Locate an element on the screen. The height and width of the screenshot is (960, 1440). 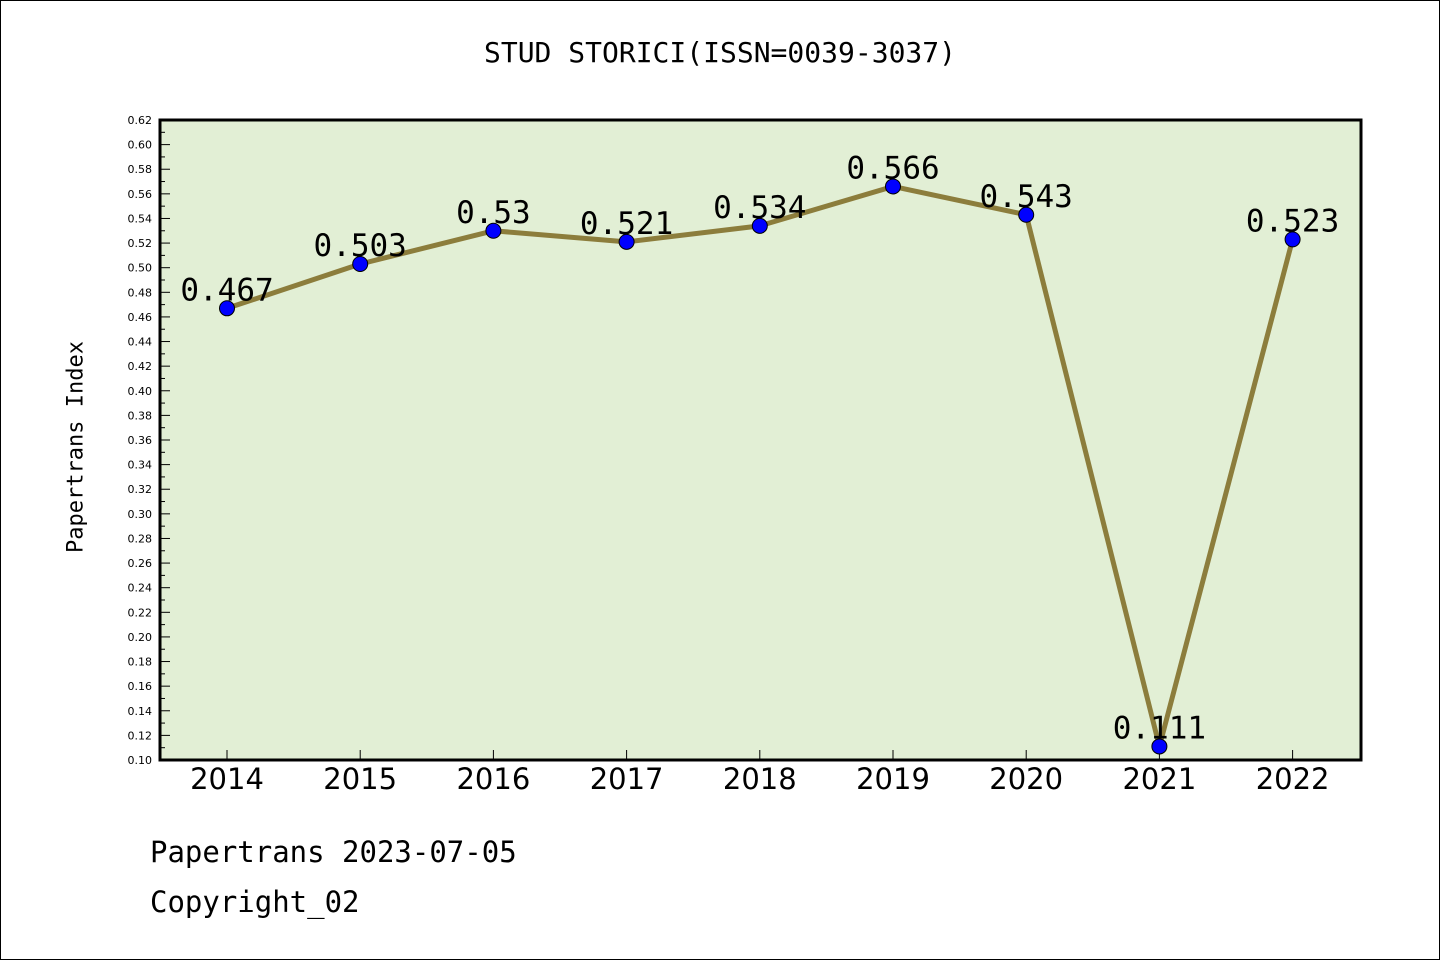
x-tick-label: 2017 is located at coordinates (627, 779).